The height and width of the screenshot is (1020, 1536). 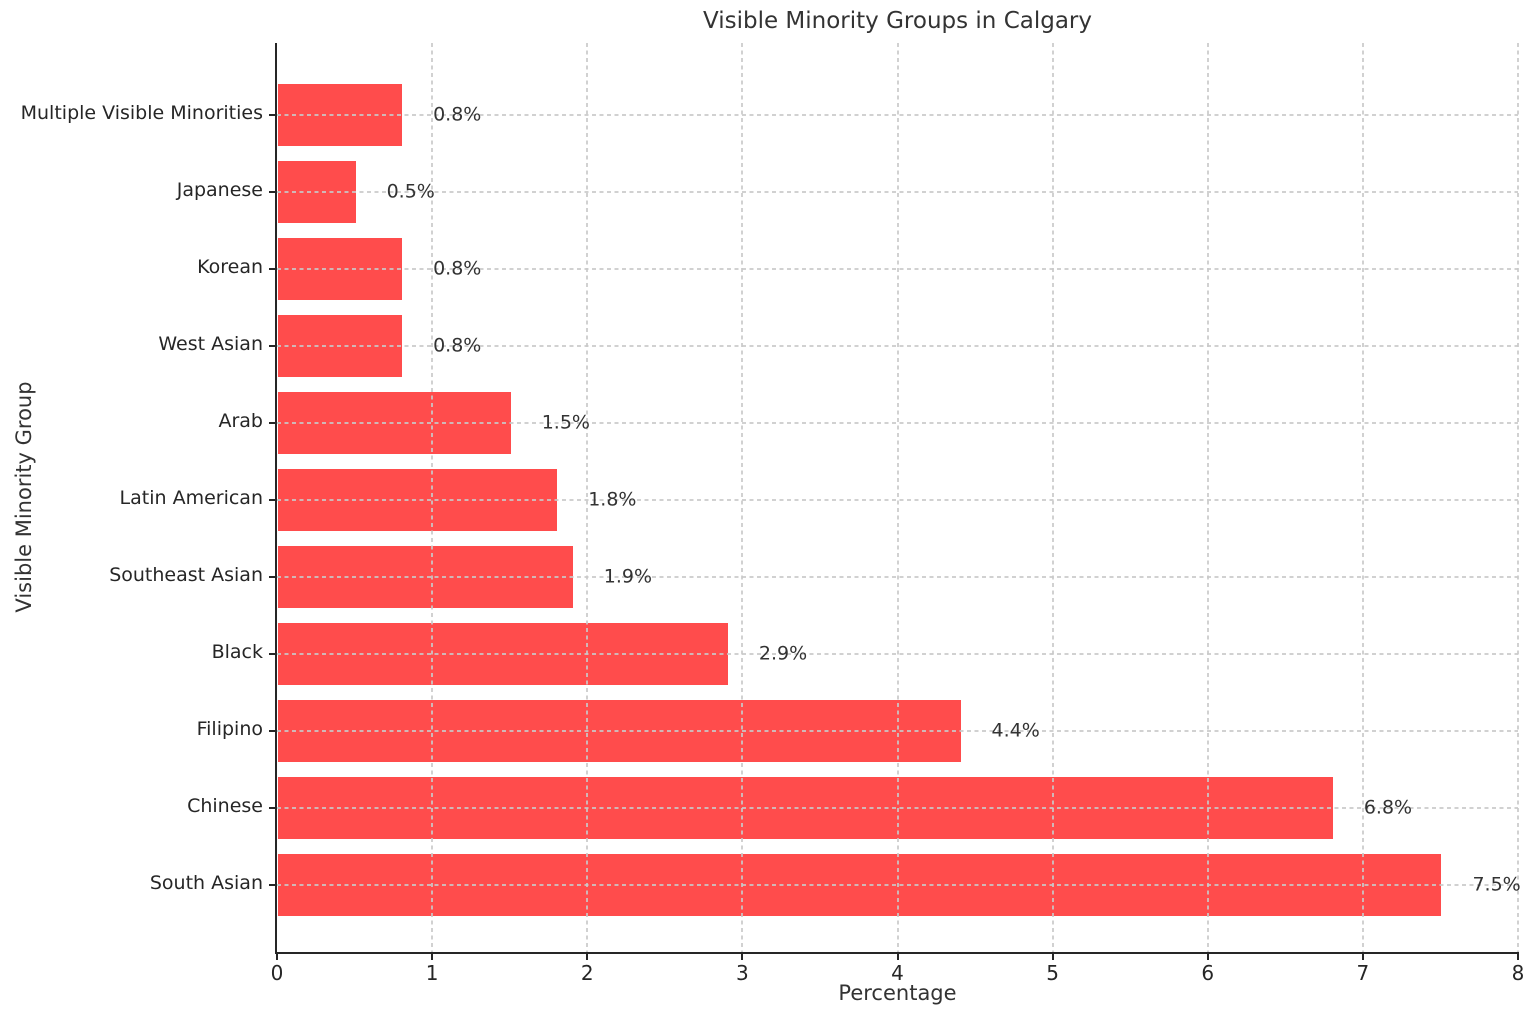 What do you see at coordinates (186, 574) in the screenshot?
I see `y-tick-label-southeast-asian: Southeast Asian` at bounding box center [186, 574].